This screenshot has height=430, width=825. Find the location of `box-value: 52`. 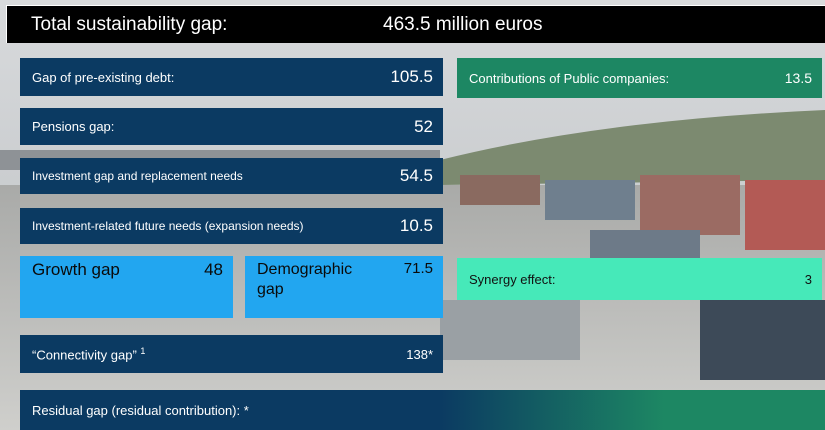

box-value: 52 is located at coordinates (423, 126).